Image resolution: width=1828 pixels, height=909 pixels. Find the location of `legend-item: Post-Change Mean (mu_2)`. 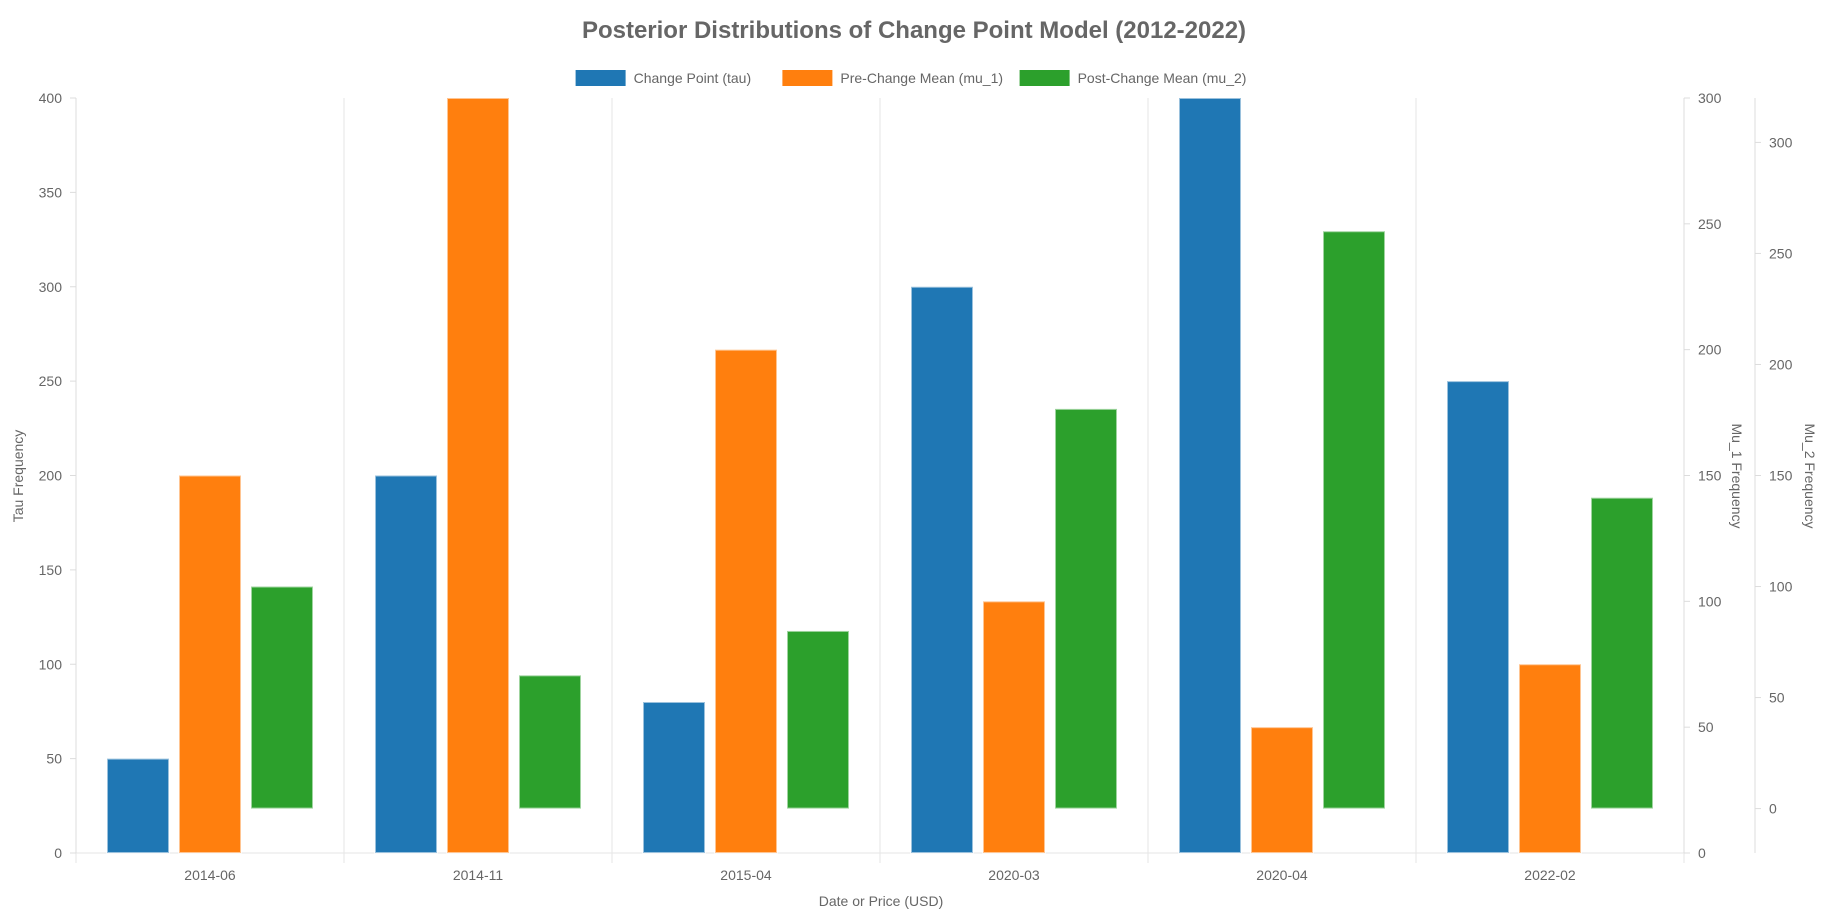

legend-item: Post-Change Mean (mu_2) is located at coordinates (1133, 78).